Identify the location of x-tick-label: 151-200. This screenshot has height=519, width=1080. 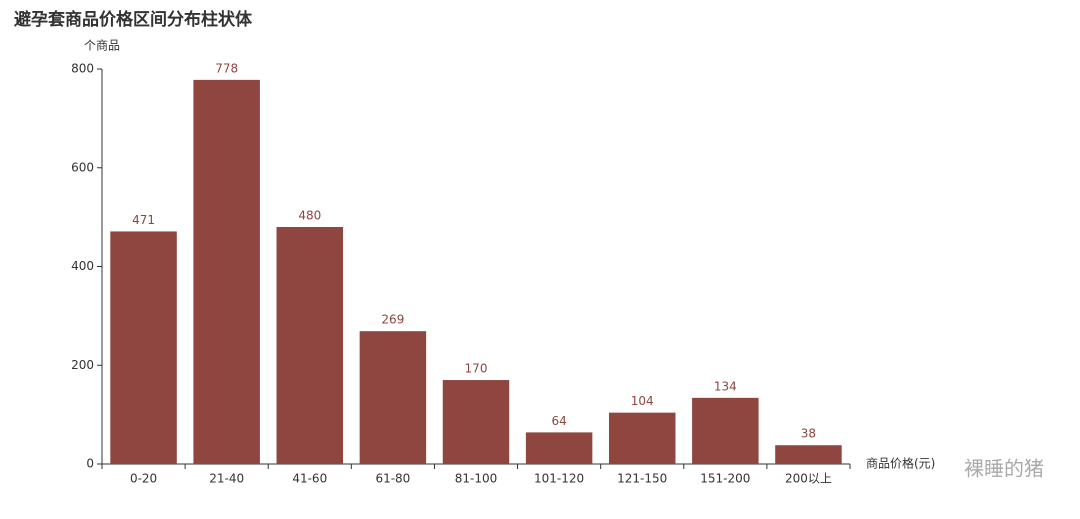
(725, 479).